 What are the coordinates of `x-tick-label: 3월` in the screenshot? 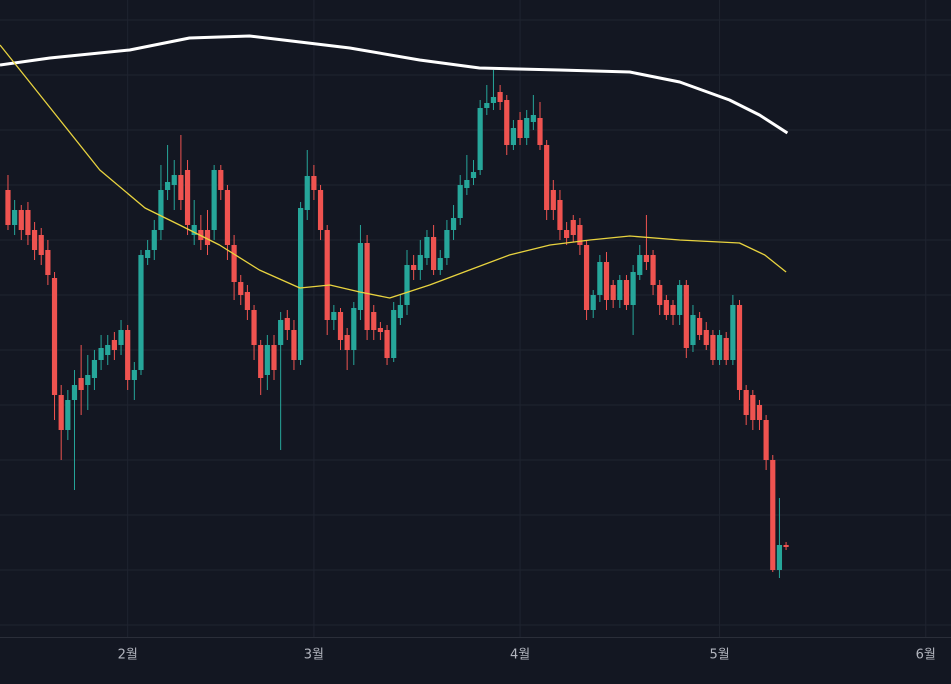 It's located at (314, 655).